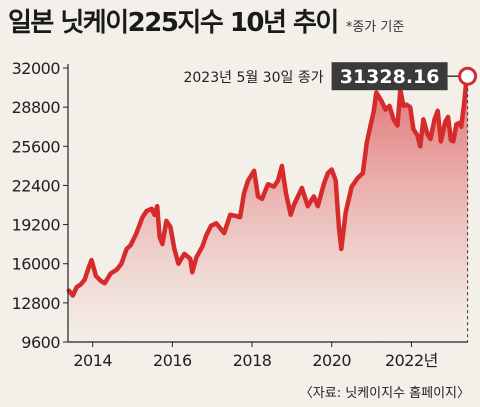  What do you see at coordinates (253, 78) in the screenshot?
I see `annotation-label: 2023년 5월 30일 종가` at bounding box center [253, 78].